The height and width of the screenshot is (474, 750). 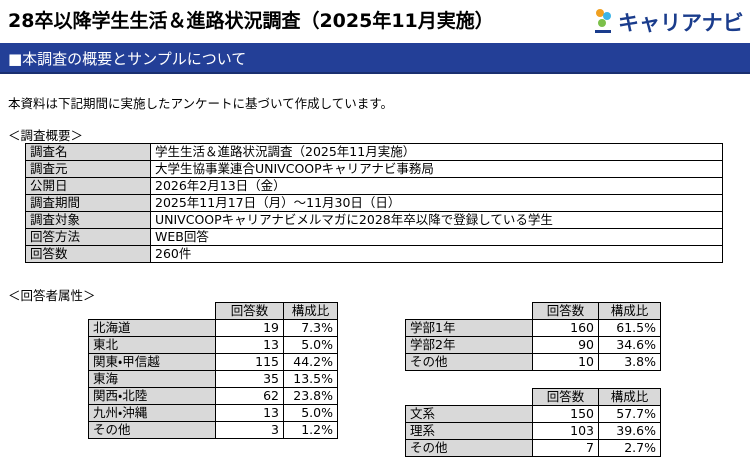 I want to click on cell: 13.5%, so click(x=310, y=379).